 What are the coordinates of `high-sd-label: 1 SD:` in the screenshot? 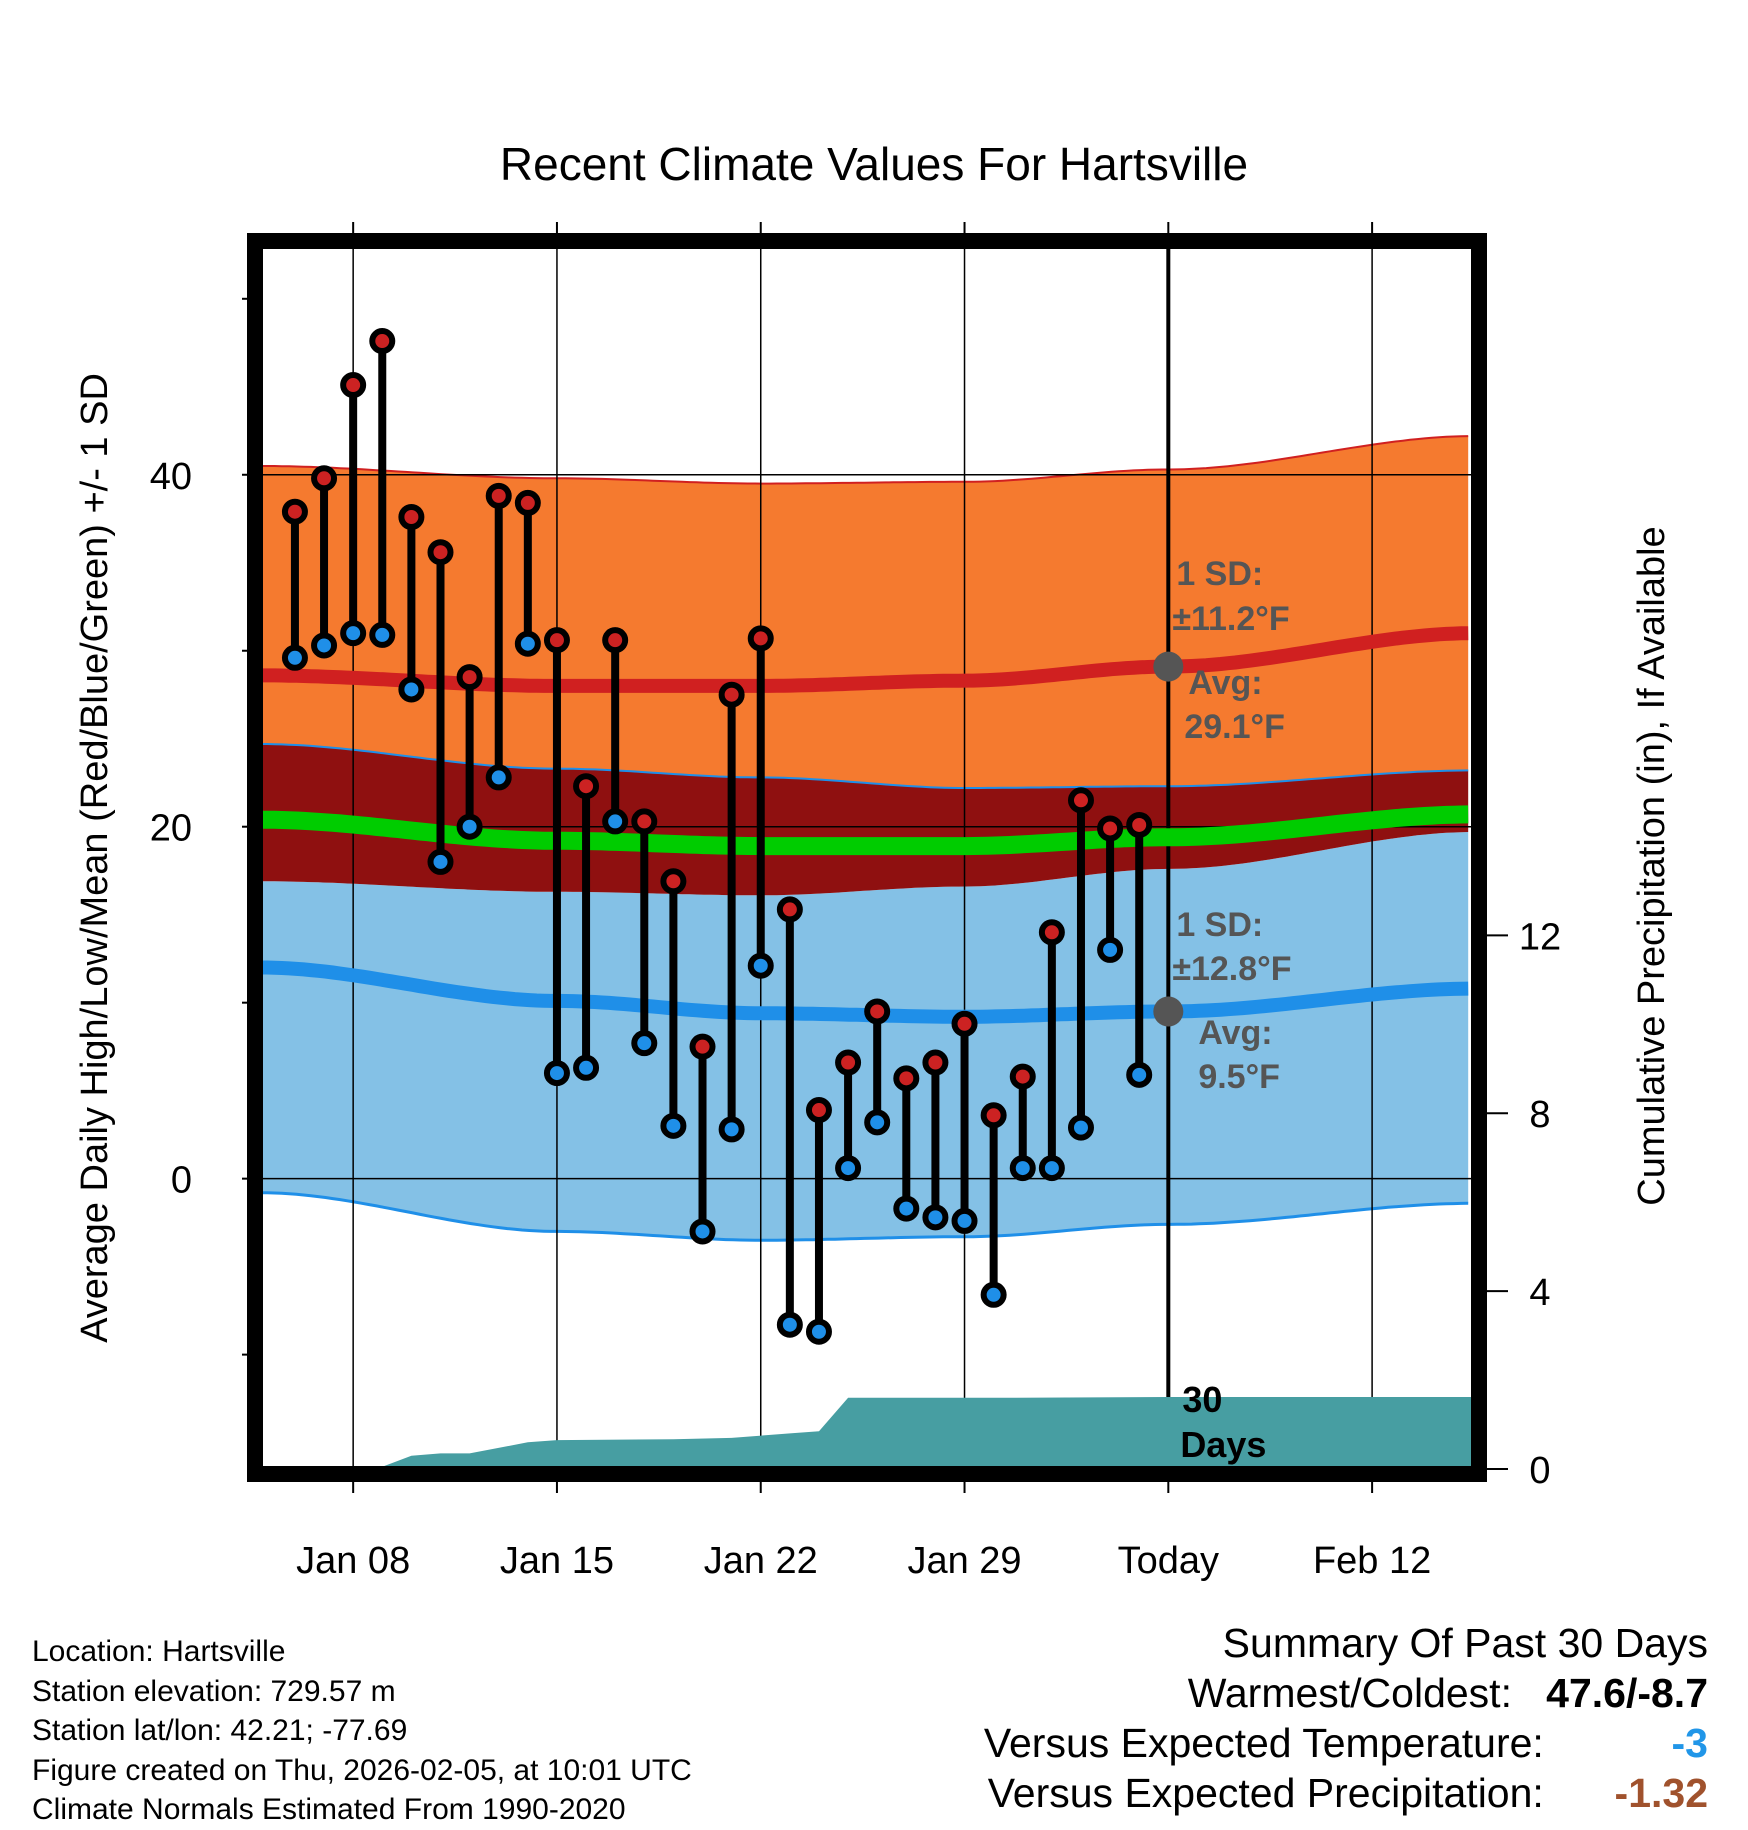 It's located at (1219, 574).